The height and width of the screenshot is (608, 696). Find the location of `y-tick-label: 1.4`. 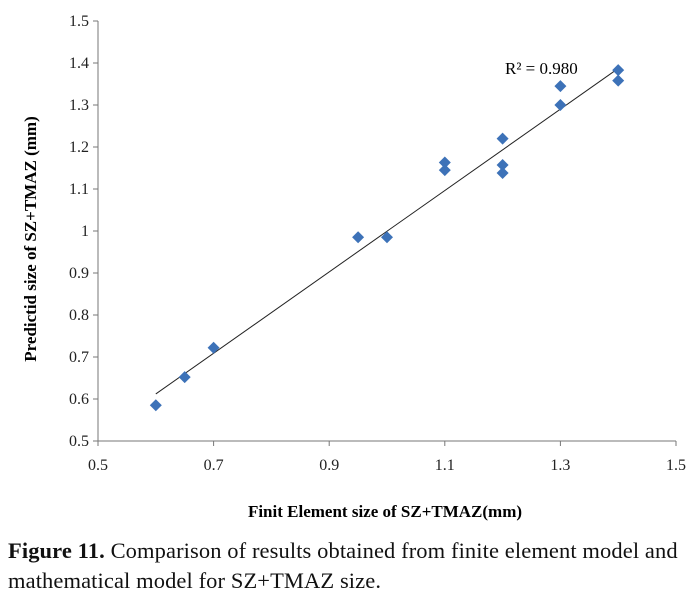

y-tick-label: 1.4 is located at coordinates (79, 63).